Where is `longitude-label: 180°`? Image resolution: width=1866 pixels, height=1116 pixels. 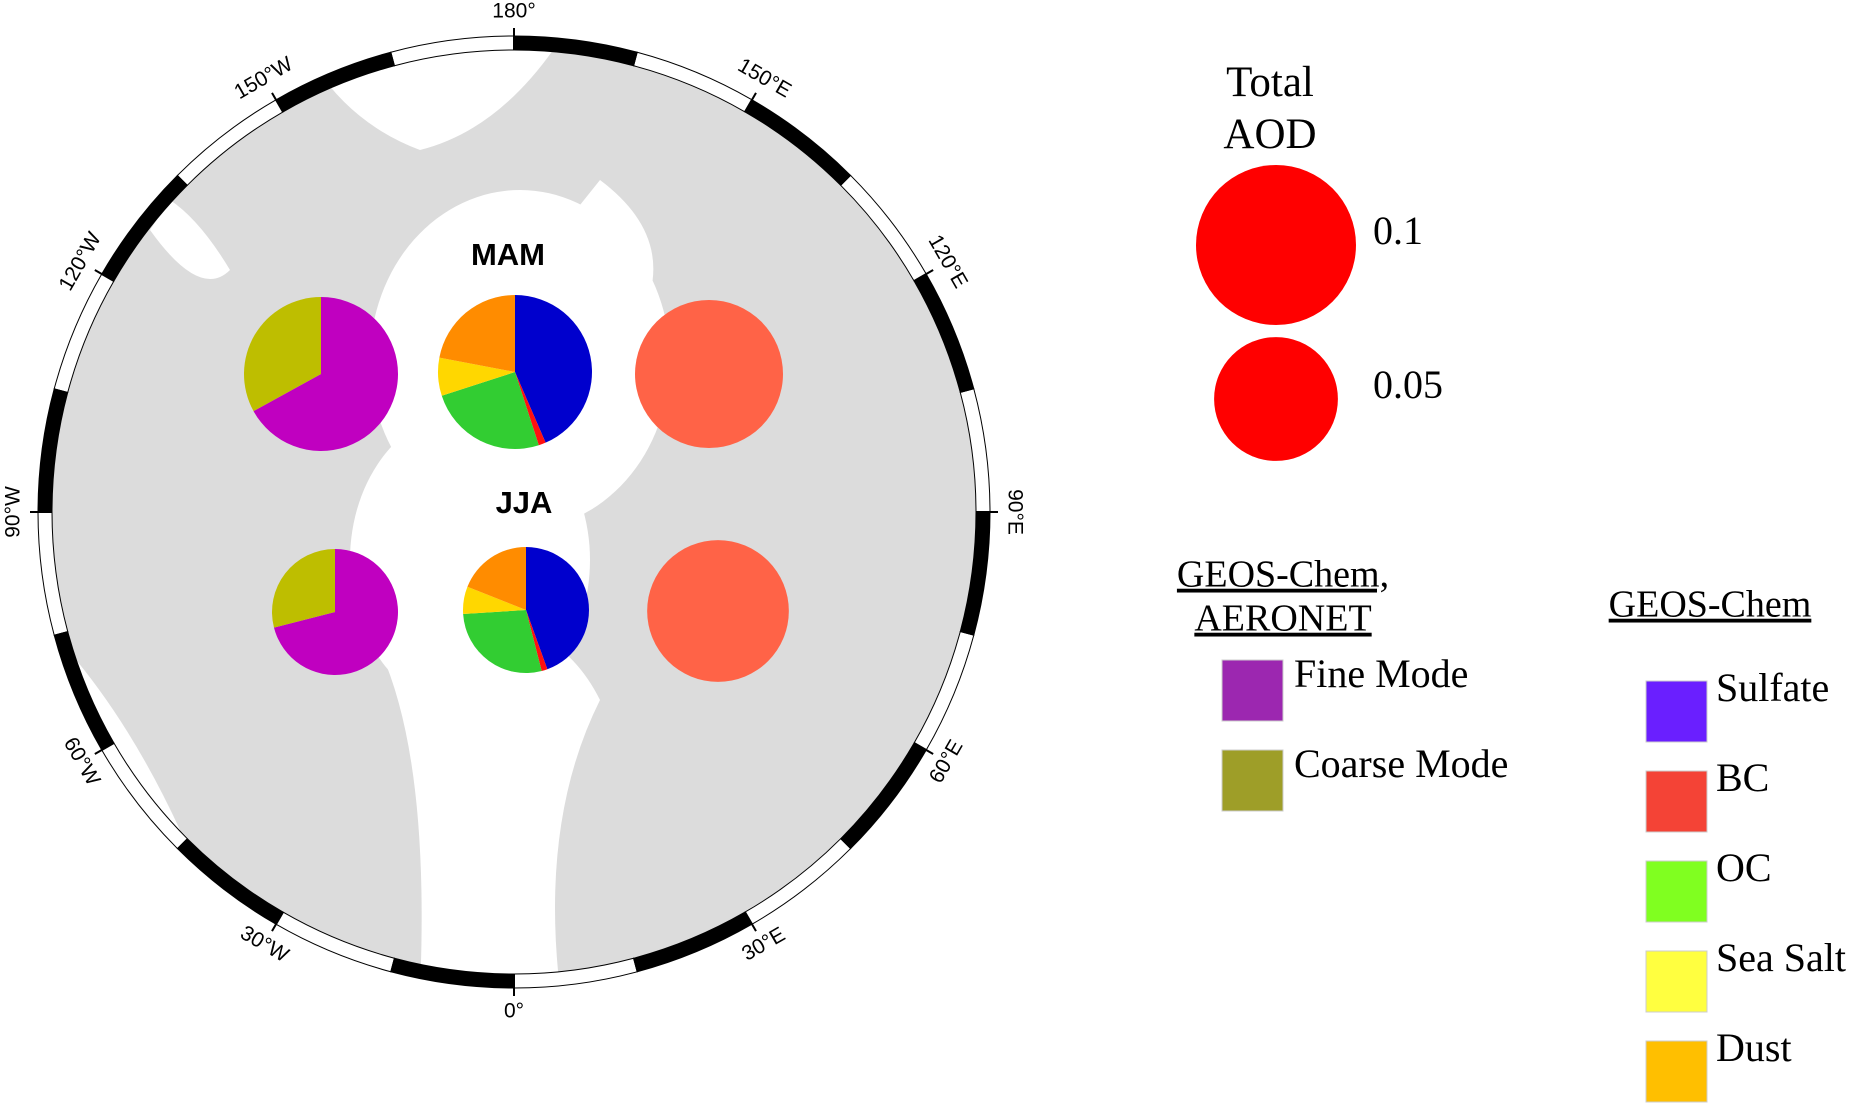
longitude-label: 180° is located at coordinates (513, 11).